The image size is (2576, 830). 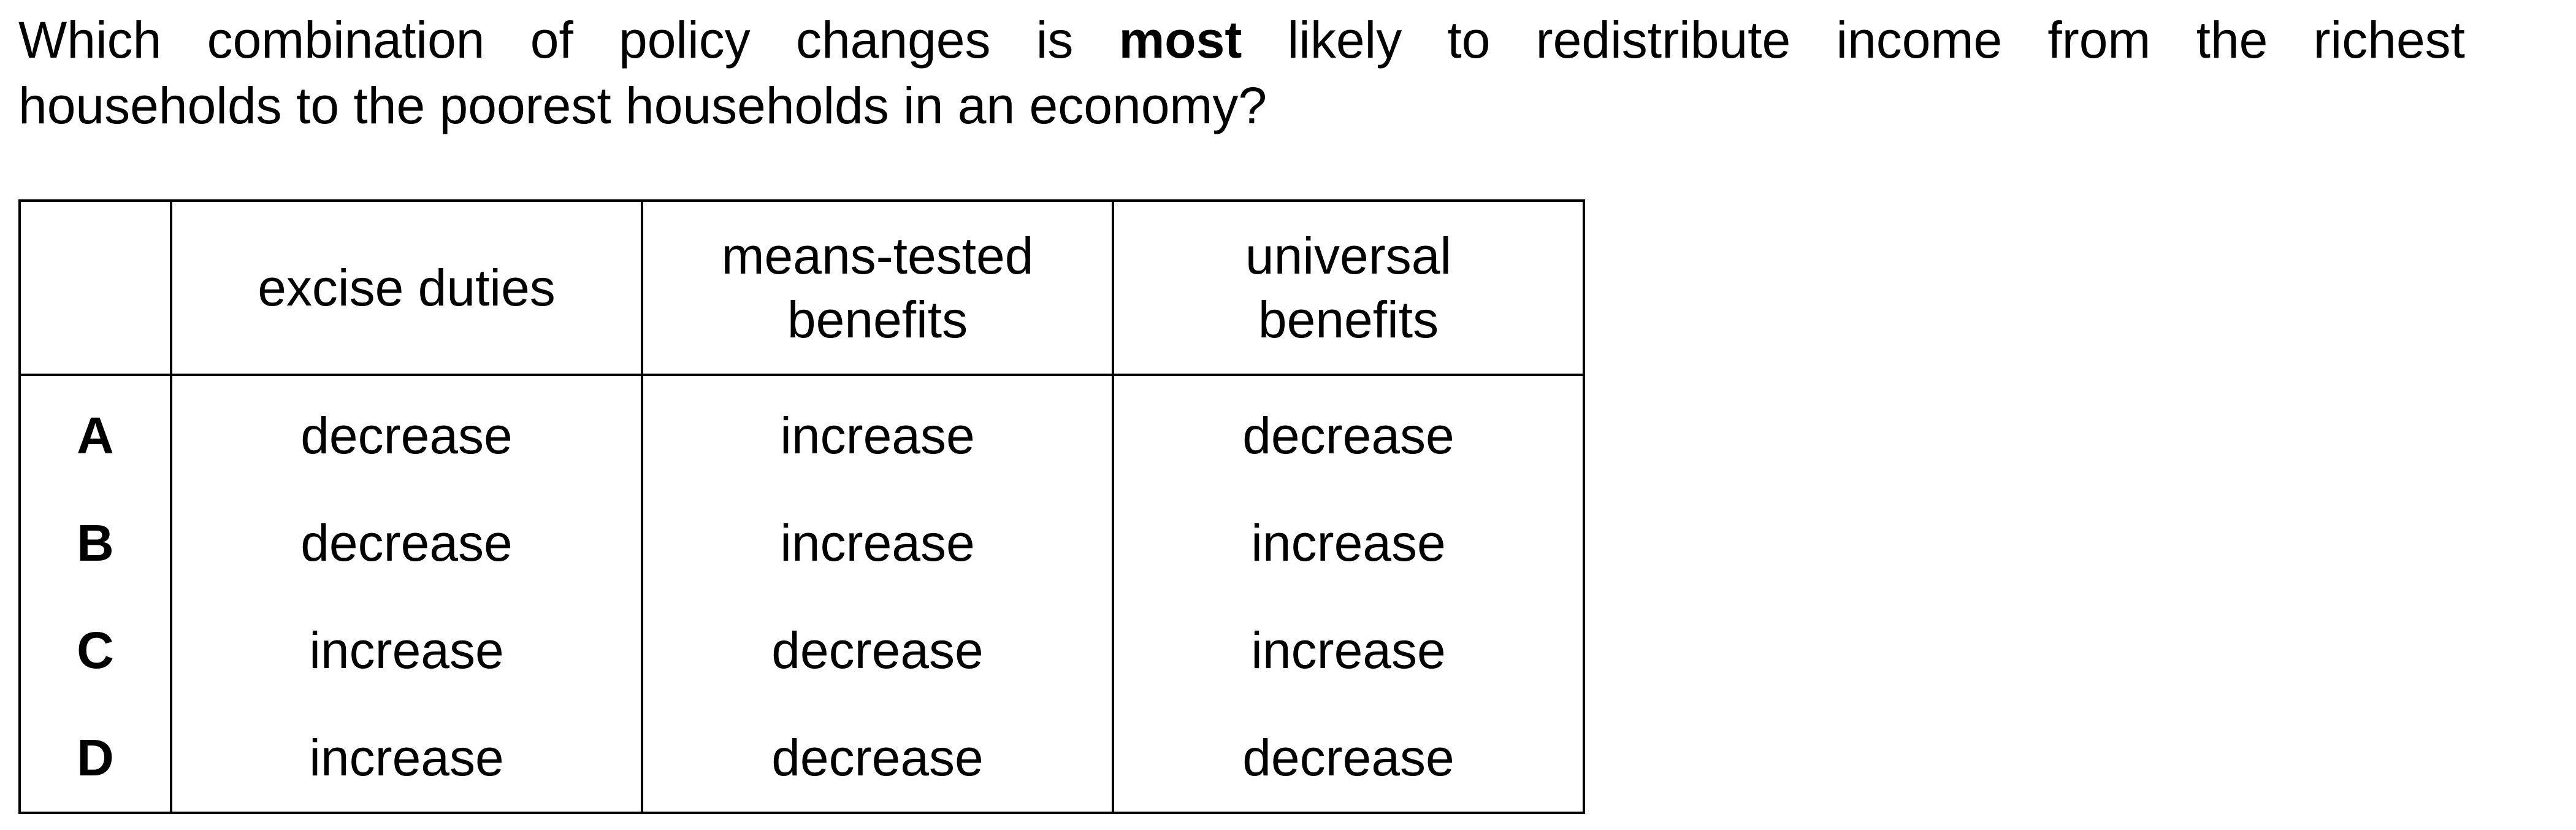 What do you see at coordinates (406, 287) in the screenshot?
I see `header-cell-excise-duties: excise duties` at bounding box center [406, 287].